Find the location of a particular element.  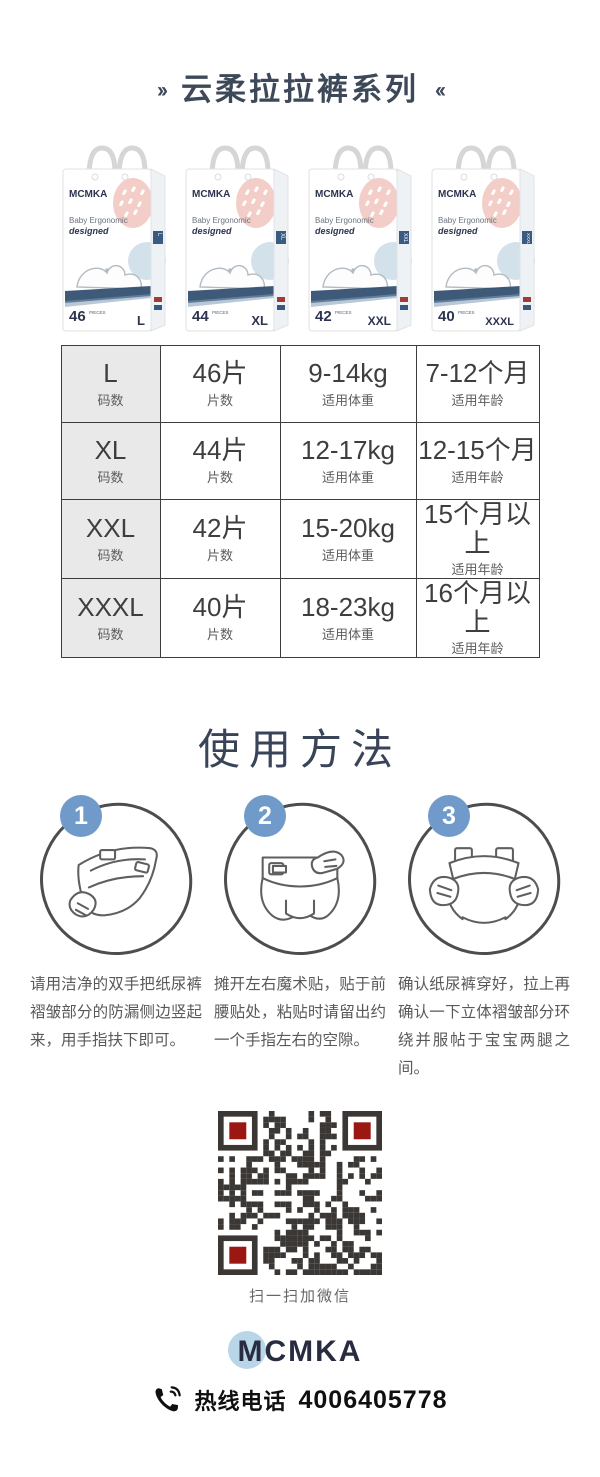

hotline-row: 热线电话 4006405778 is located at coordinates (300, 1400).